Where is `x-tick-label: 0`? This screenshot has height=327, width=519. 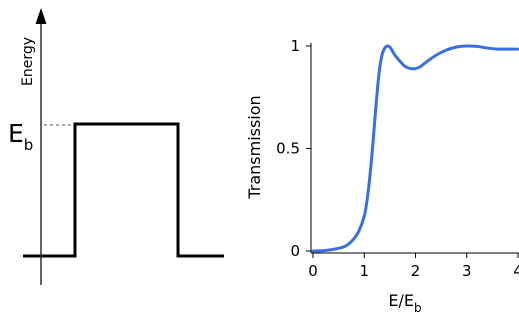
x-tick-label: 0 is located at coordinates (313, 271).